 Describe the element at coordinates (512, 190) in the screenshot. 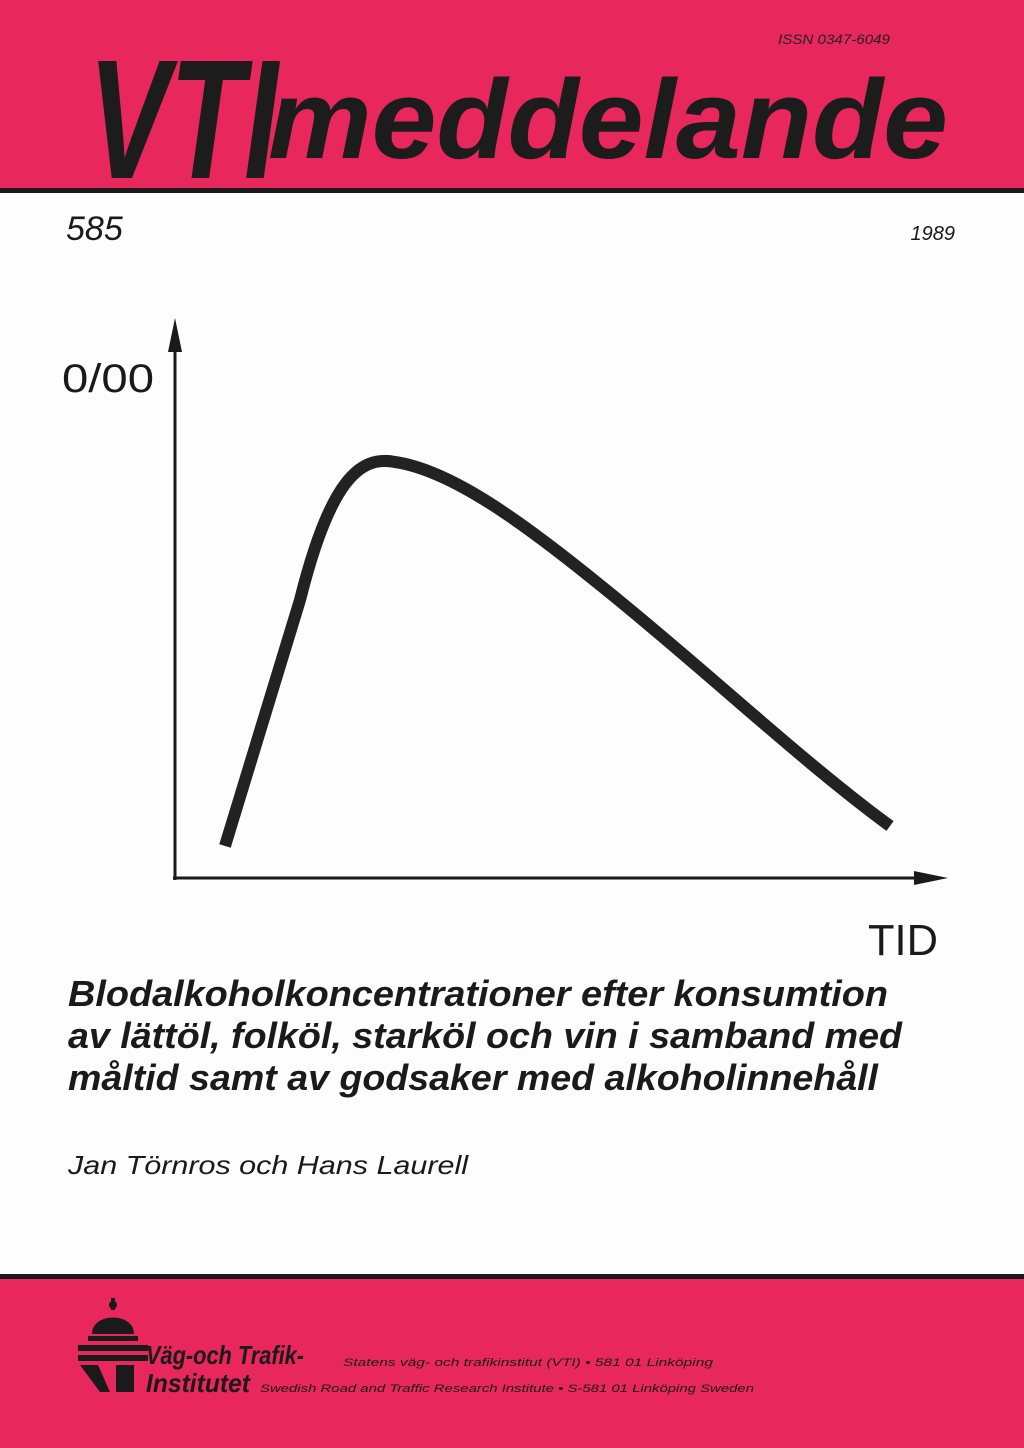

I see `header-rule` at that location.